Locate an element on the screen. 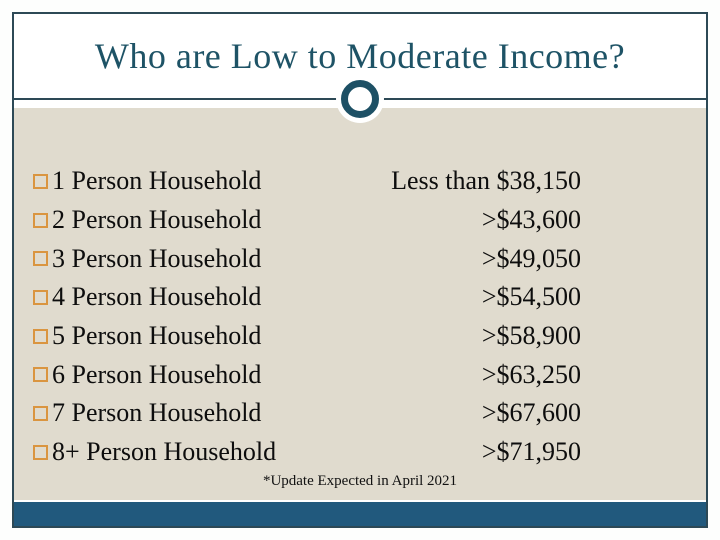 This screenshot has height=540, width=720. list-item: 1 Person Household Less than $38,150 is located at coordinates (307, 181).